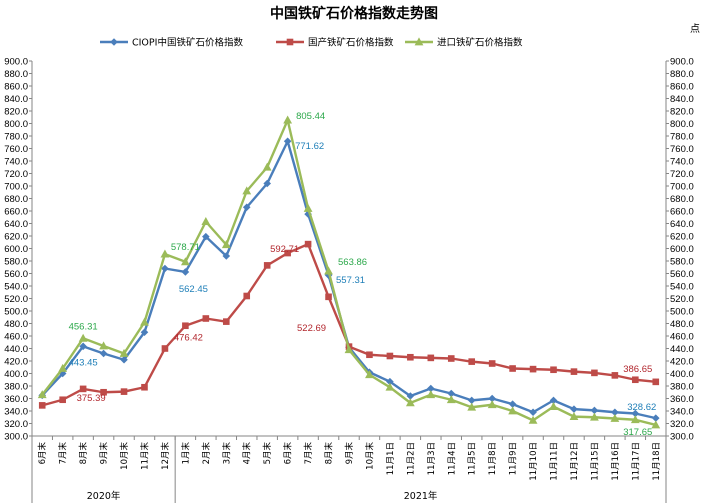  Describe the element at coordinates (682, 124) in the screenshot. I see `y-tick-label-right: 800.0` at that location.